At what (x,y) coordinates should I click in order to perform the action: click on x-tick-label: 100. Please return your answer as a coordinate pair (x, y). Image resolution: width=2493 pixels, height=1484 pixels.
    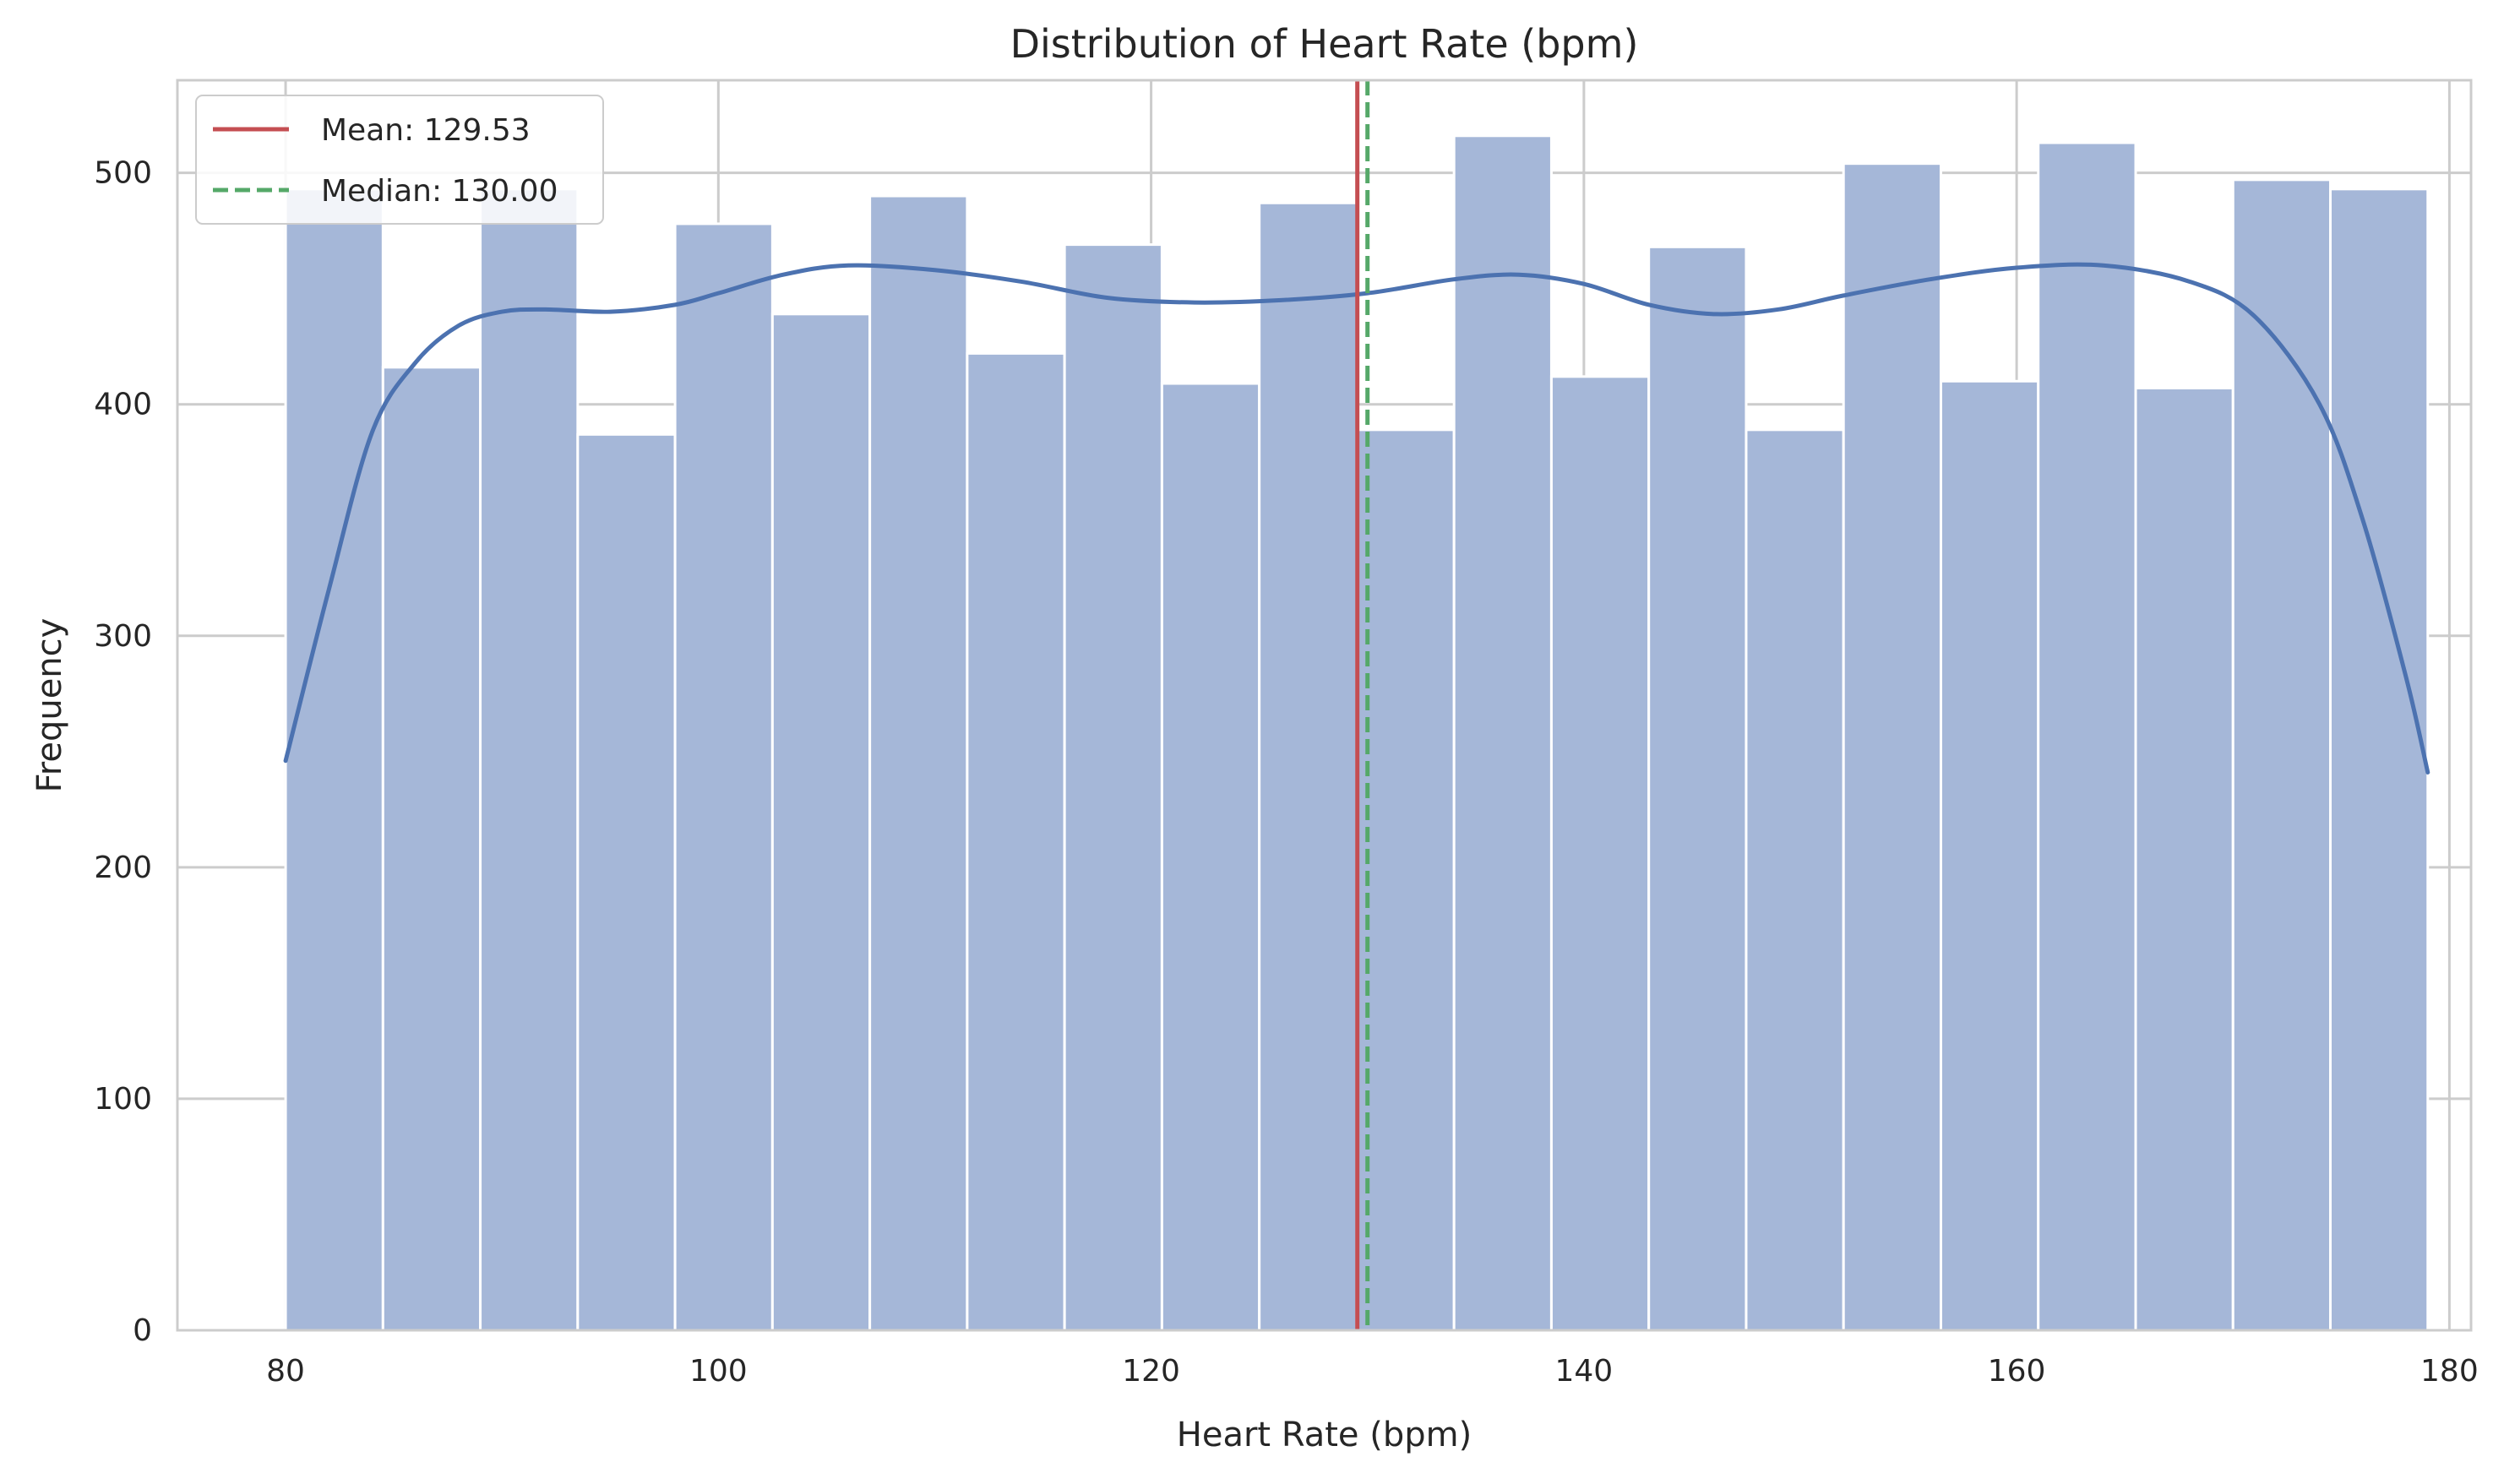
    Looking at the image, I should click on (718, 1371).